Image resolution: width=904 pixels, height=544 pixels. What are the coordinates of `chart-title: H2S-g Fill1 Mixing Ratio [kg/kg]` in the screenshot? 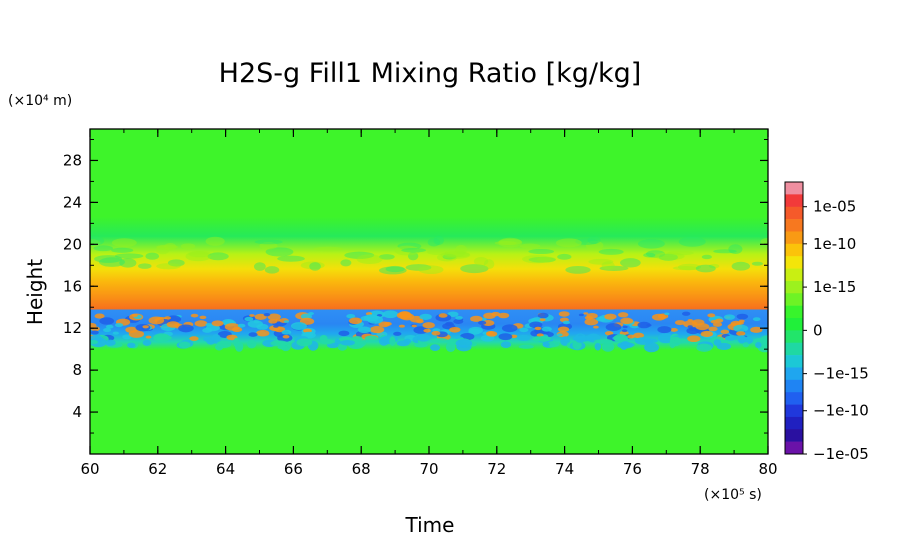 It's located at (430, 73).